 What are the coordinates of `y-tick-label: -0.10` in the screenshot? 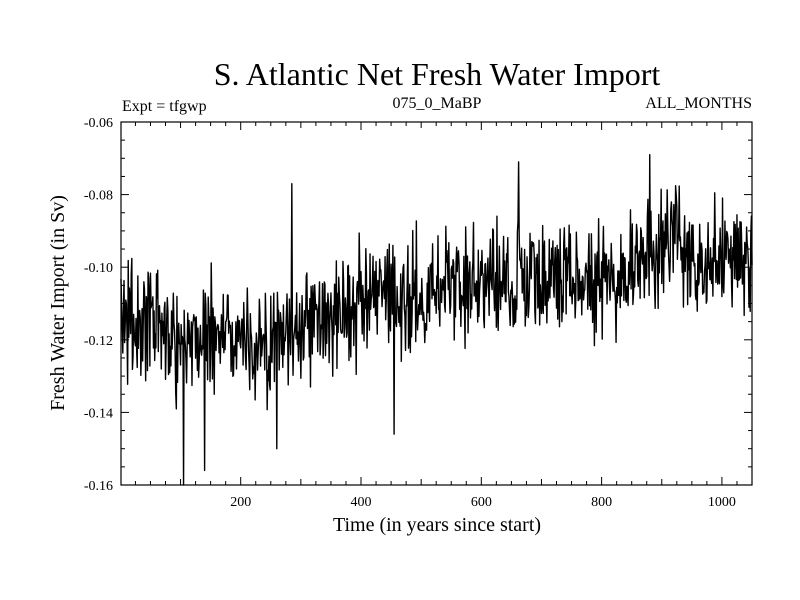 It's located at (98, 268).